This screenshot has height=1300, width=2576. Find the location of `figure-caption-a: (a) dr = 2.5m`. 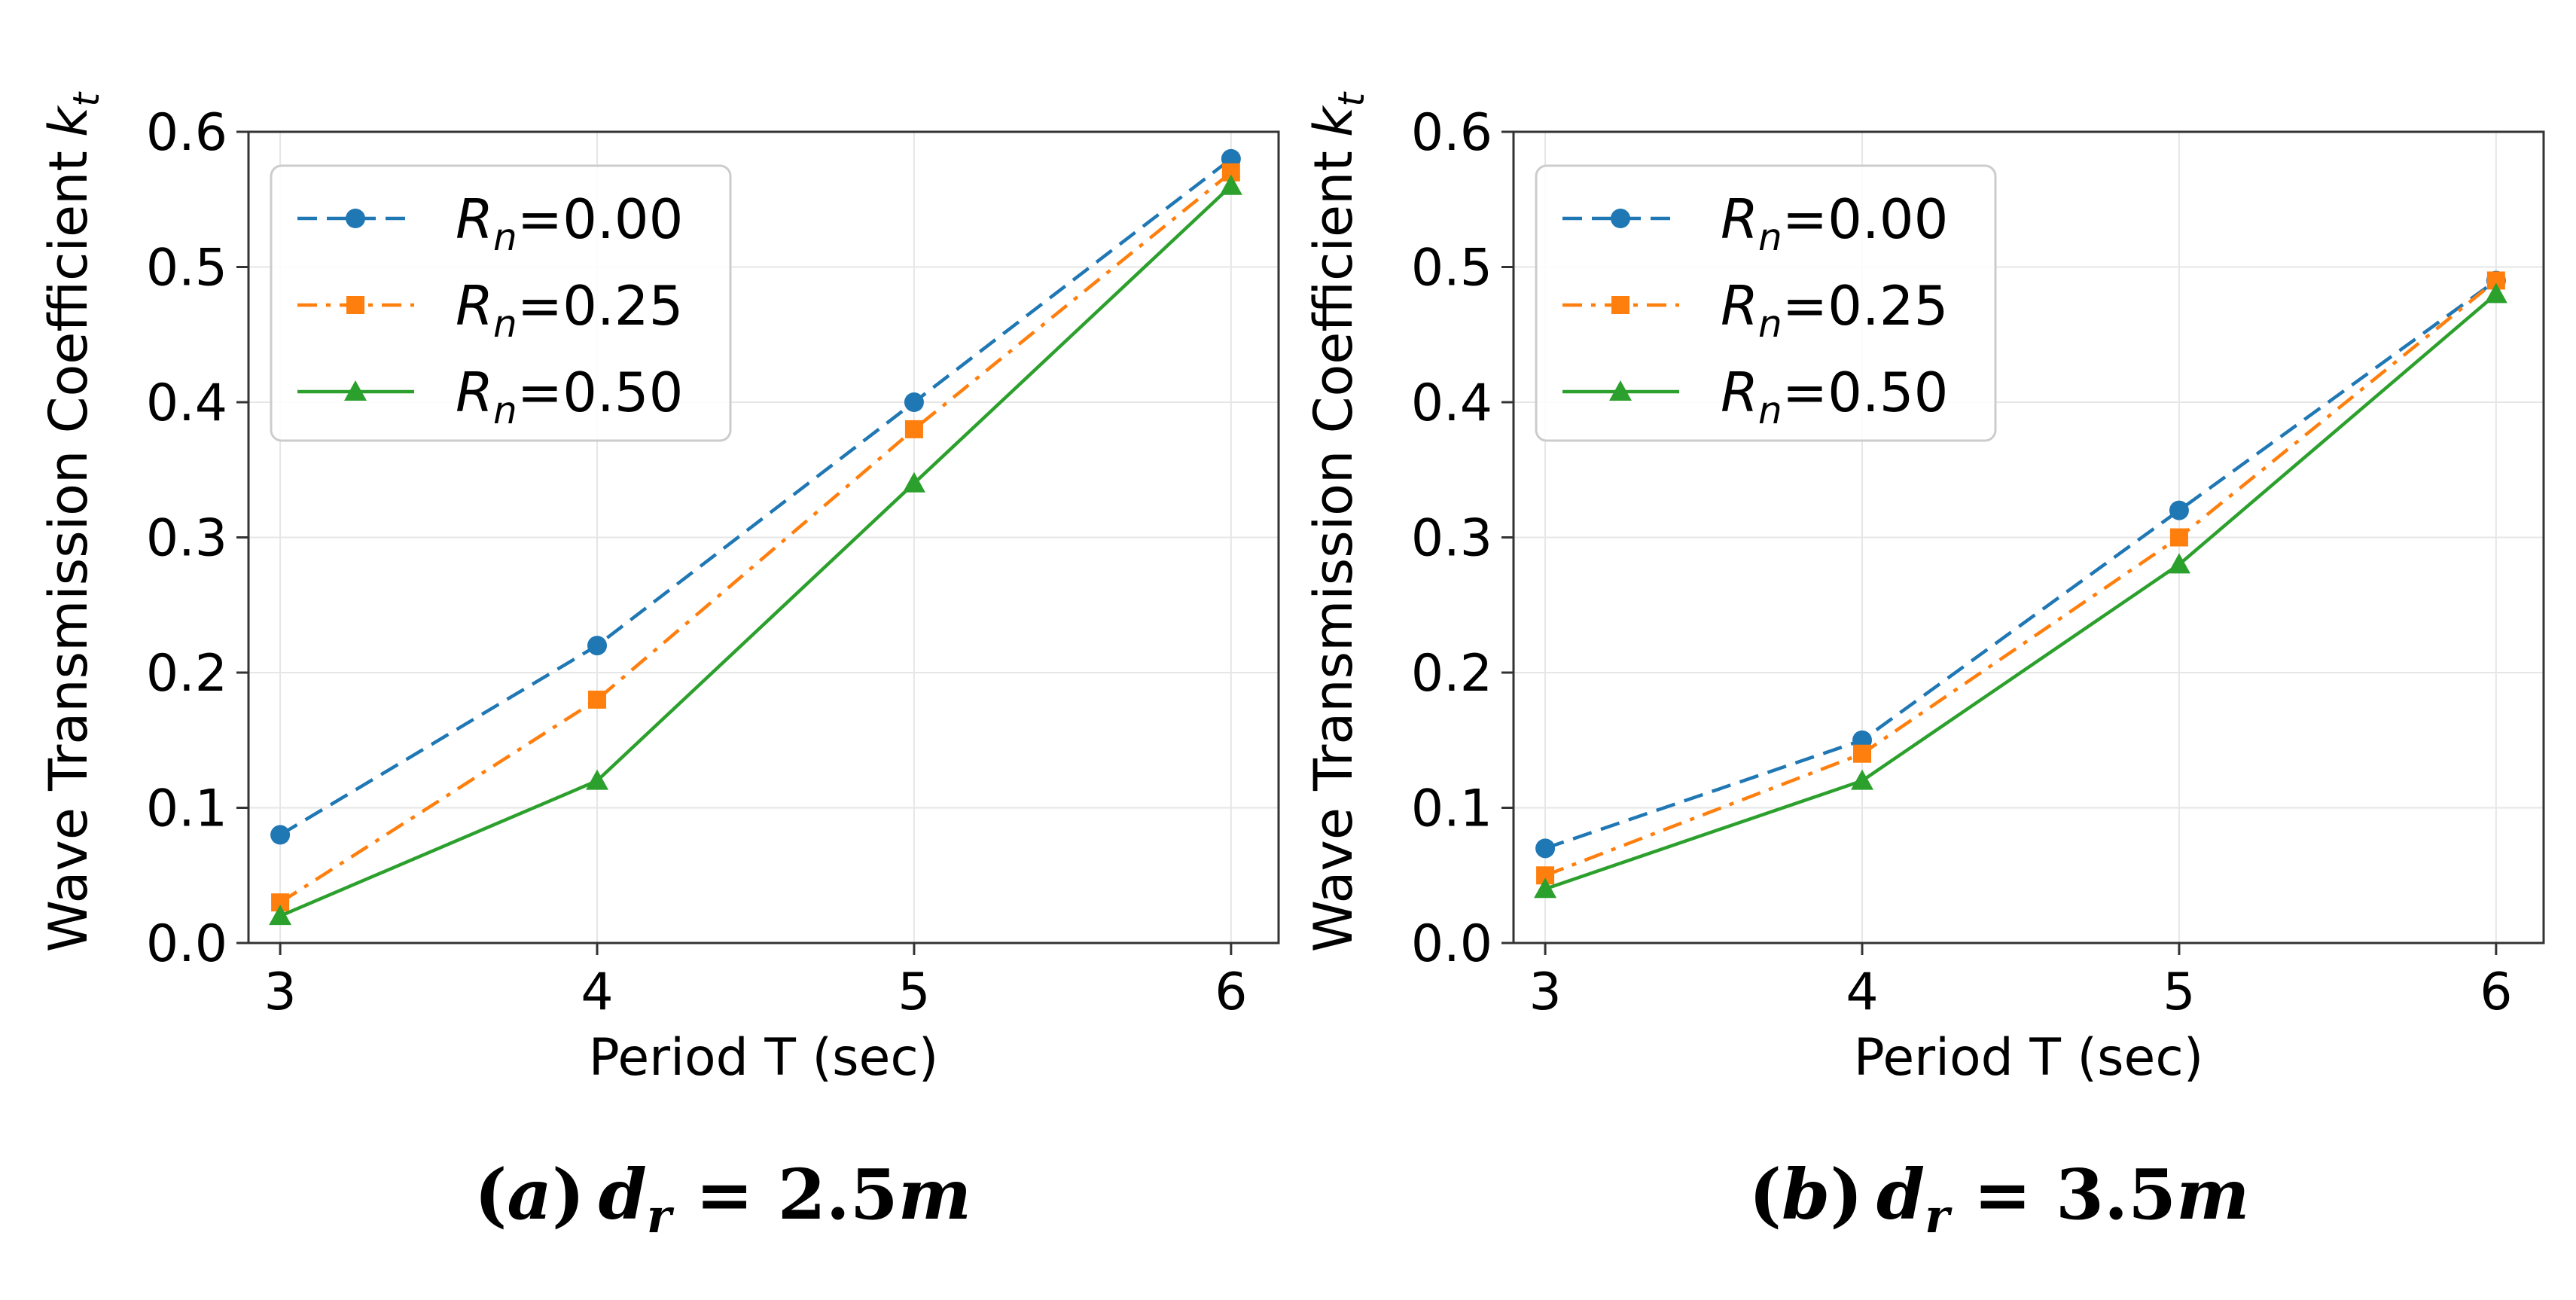

figure-caption-a: (a) dr = 2.5m is located at coordinates (722, 1199).